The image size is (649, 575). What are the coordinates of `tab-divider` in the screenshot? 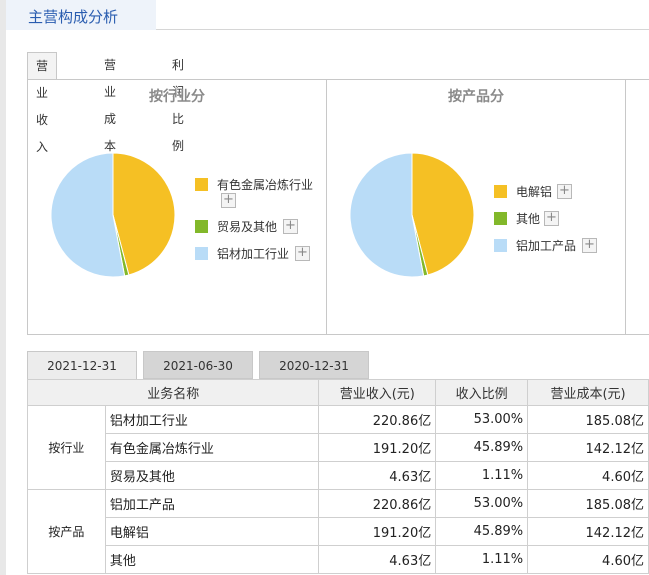 It's located at (338, 79).